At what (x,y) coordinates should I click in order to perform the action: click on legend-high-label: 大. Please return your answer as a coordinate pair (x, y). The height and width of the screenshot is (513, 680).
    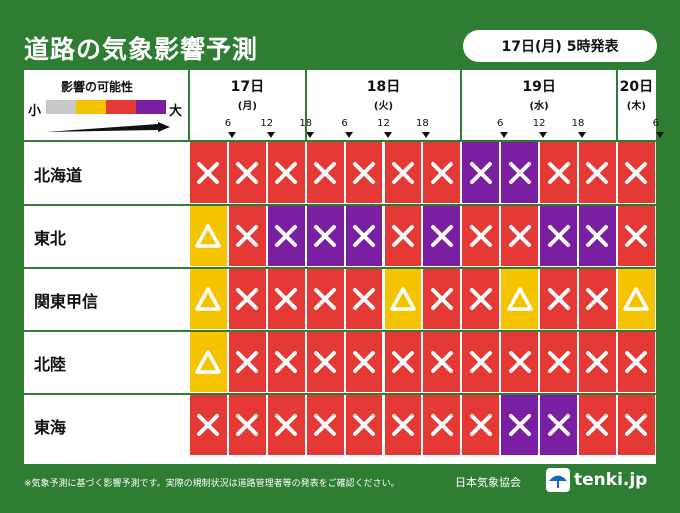
    Looking at the image, I should click on (176, 111).